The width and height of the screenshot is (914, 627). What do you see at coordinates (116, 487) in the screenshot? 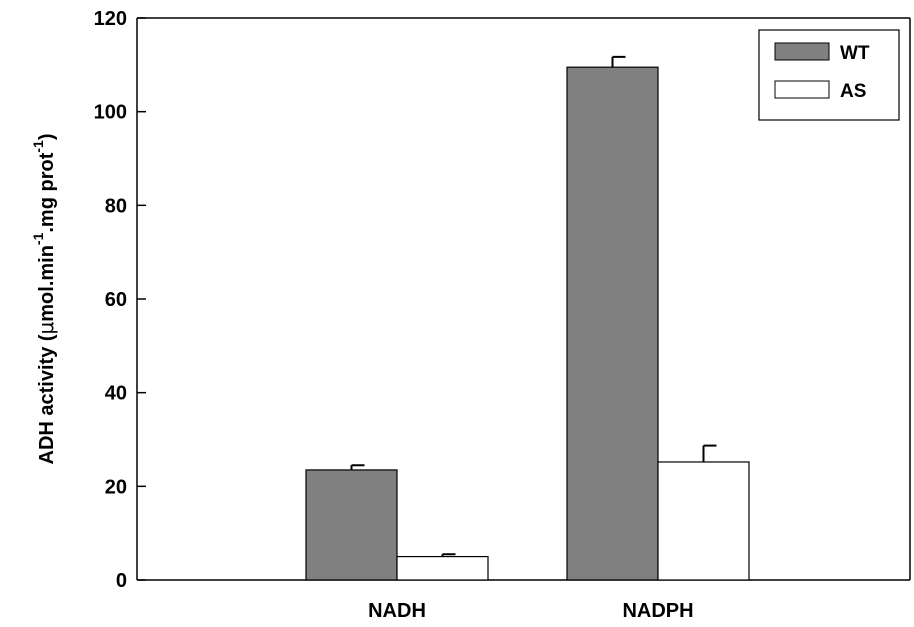
I see `y-tick-label: 20` at bounding box center [116, 487].